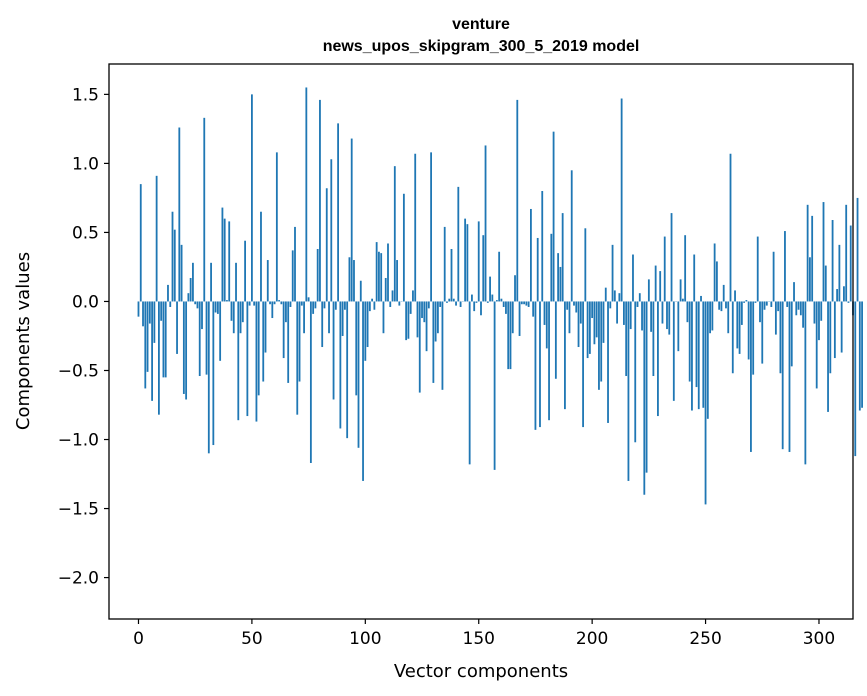 The height and width of the screenshot is (696, 867). Describe the element at coordinates (481, 46) in the screenshot. I see `chart-subtitle: news_upos_skipgram_300_5_2019 model` at that location.